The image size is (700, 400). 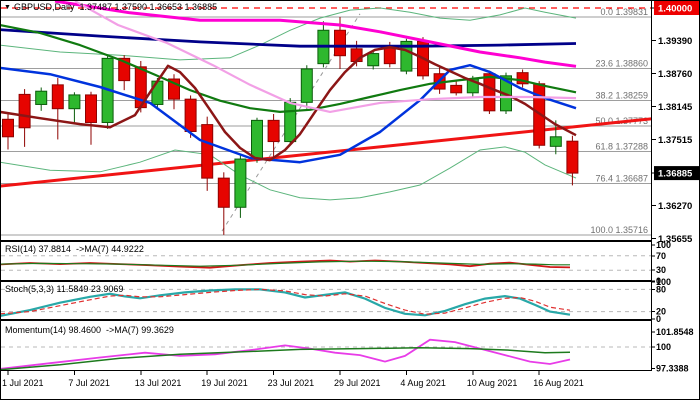 I want to click on momentum-panel-area, so click(x=326, y=345).